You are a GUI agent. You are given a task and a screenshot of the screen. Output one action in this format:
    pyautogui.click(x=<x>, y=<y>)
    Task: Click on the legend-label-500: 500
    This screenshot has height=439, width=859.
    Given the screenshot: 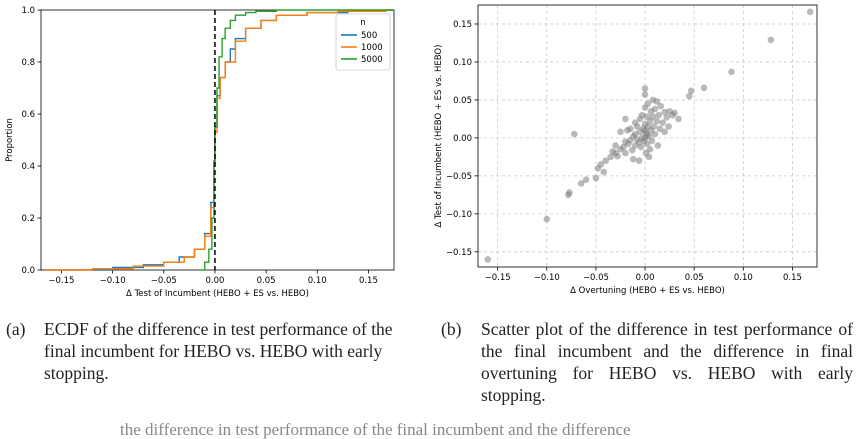 What is the action you would take?
    pyautogui.click(x=369, y=36)
    